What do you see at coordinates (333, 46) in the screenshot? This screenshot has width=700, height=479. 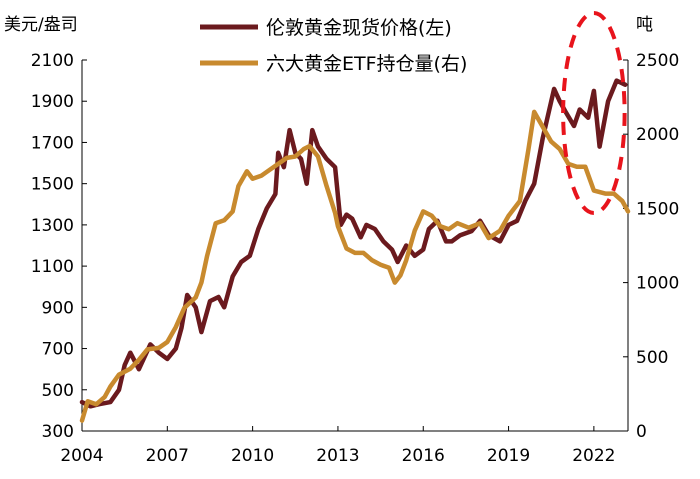 I see `legend: 伦敦黄金现货价格(左) 六大黄金ETF持仓量(右)` at bounding box center [333, 46].